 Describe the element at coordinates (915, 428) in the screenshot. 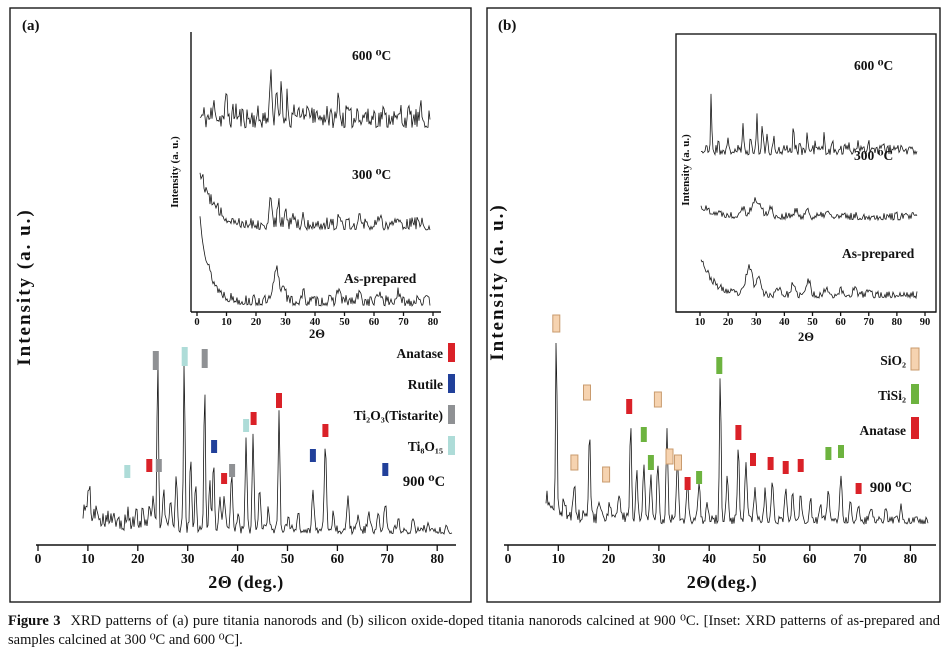

I see `legend-swatch-anatase-b` at that location.